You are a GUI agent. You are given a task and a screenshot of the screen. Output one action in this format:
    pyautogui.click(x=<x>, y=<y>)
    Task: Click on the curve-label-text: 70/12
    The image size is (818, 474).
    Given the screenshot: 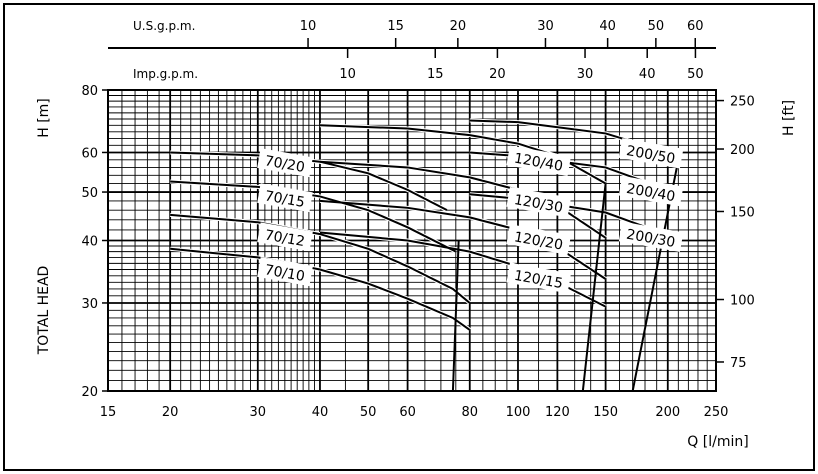 What is the action you would take?
    pyautogui.click(x=284, y=238)
    